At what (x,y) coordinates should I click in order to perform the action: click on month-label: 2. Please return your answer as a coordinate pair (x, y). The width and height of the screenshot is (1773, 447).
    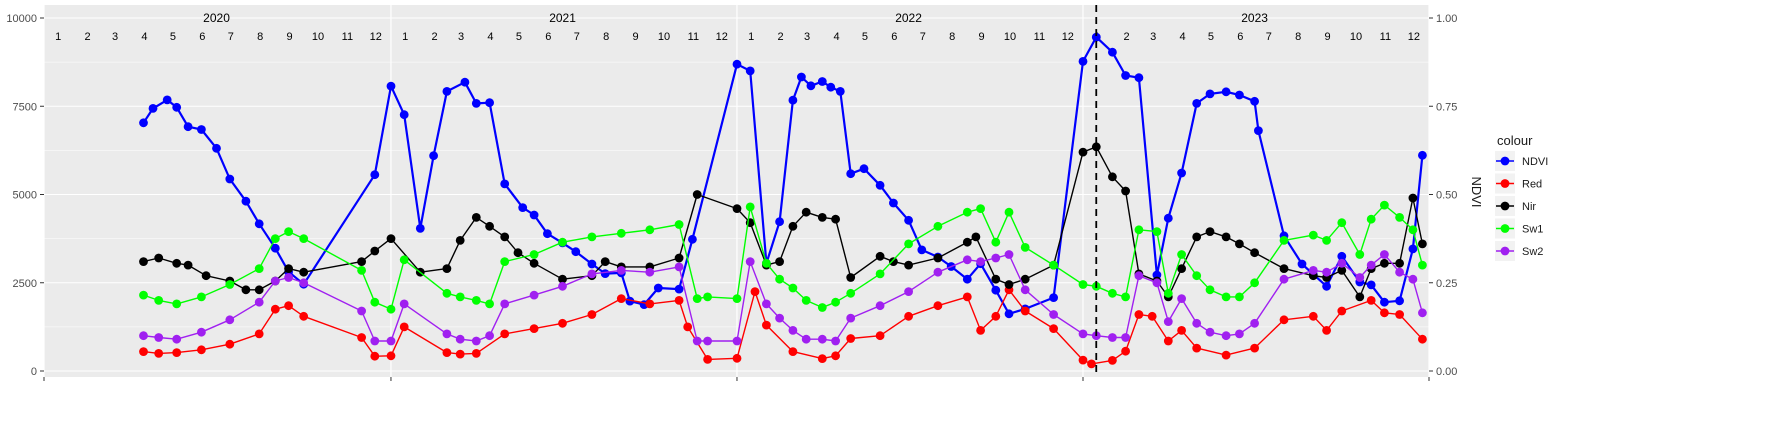
    Looking at the image, I should click on (435, 37).